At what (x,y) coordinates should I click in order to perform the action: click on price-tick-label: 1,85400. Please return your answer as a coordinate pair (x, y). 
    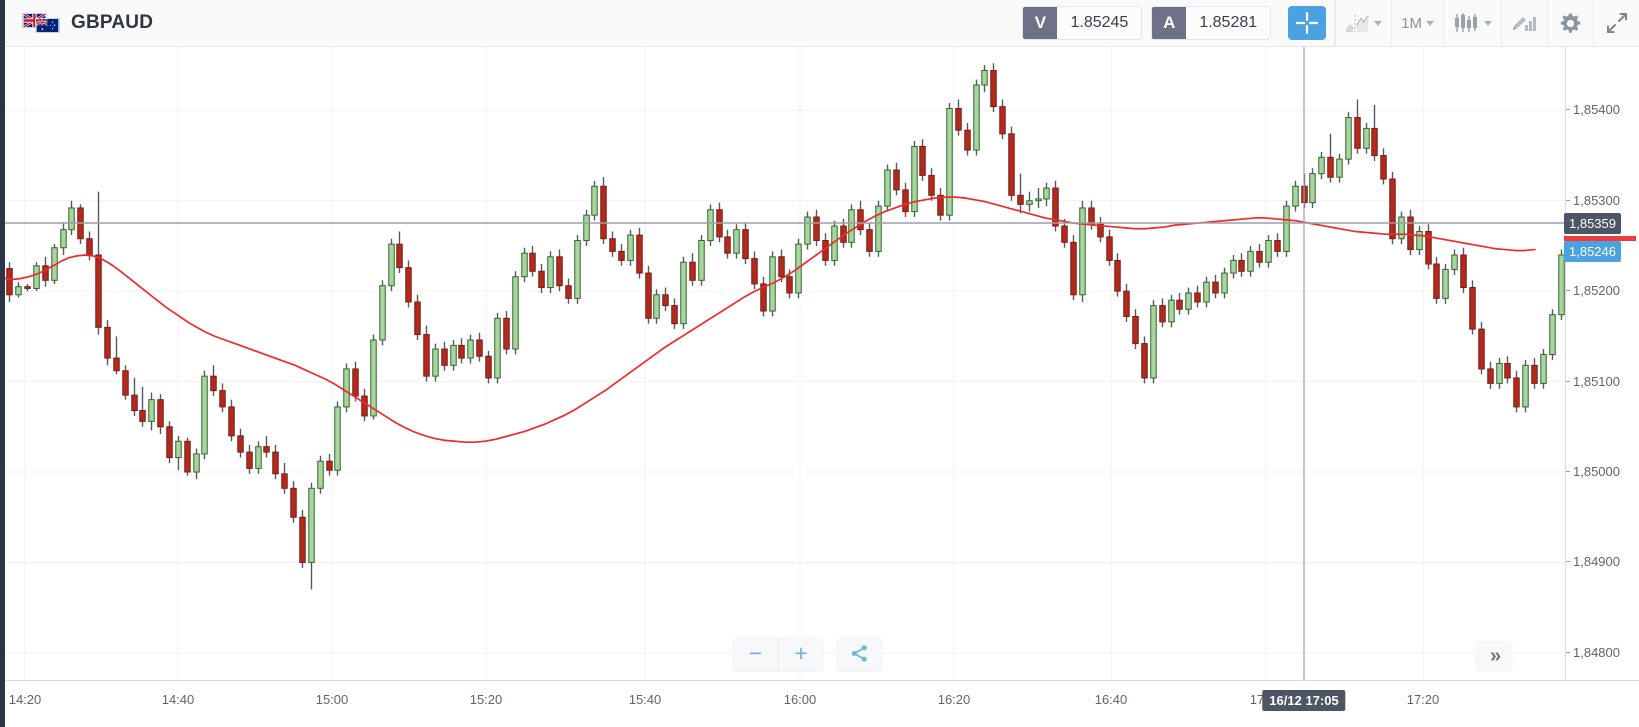
    Looking at the image, I should click on (1593, 110).